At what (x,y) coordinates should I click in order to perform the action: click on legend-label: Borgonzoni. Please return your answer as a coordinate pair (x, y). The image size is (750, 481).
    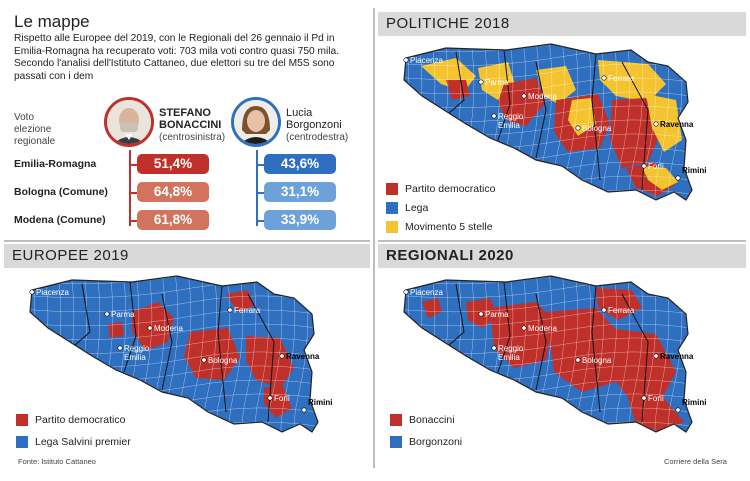
    Looking at the image, I should click on (436, 442).